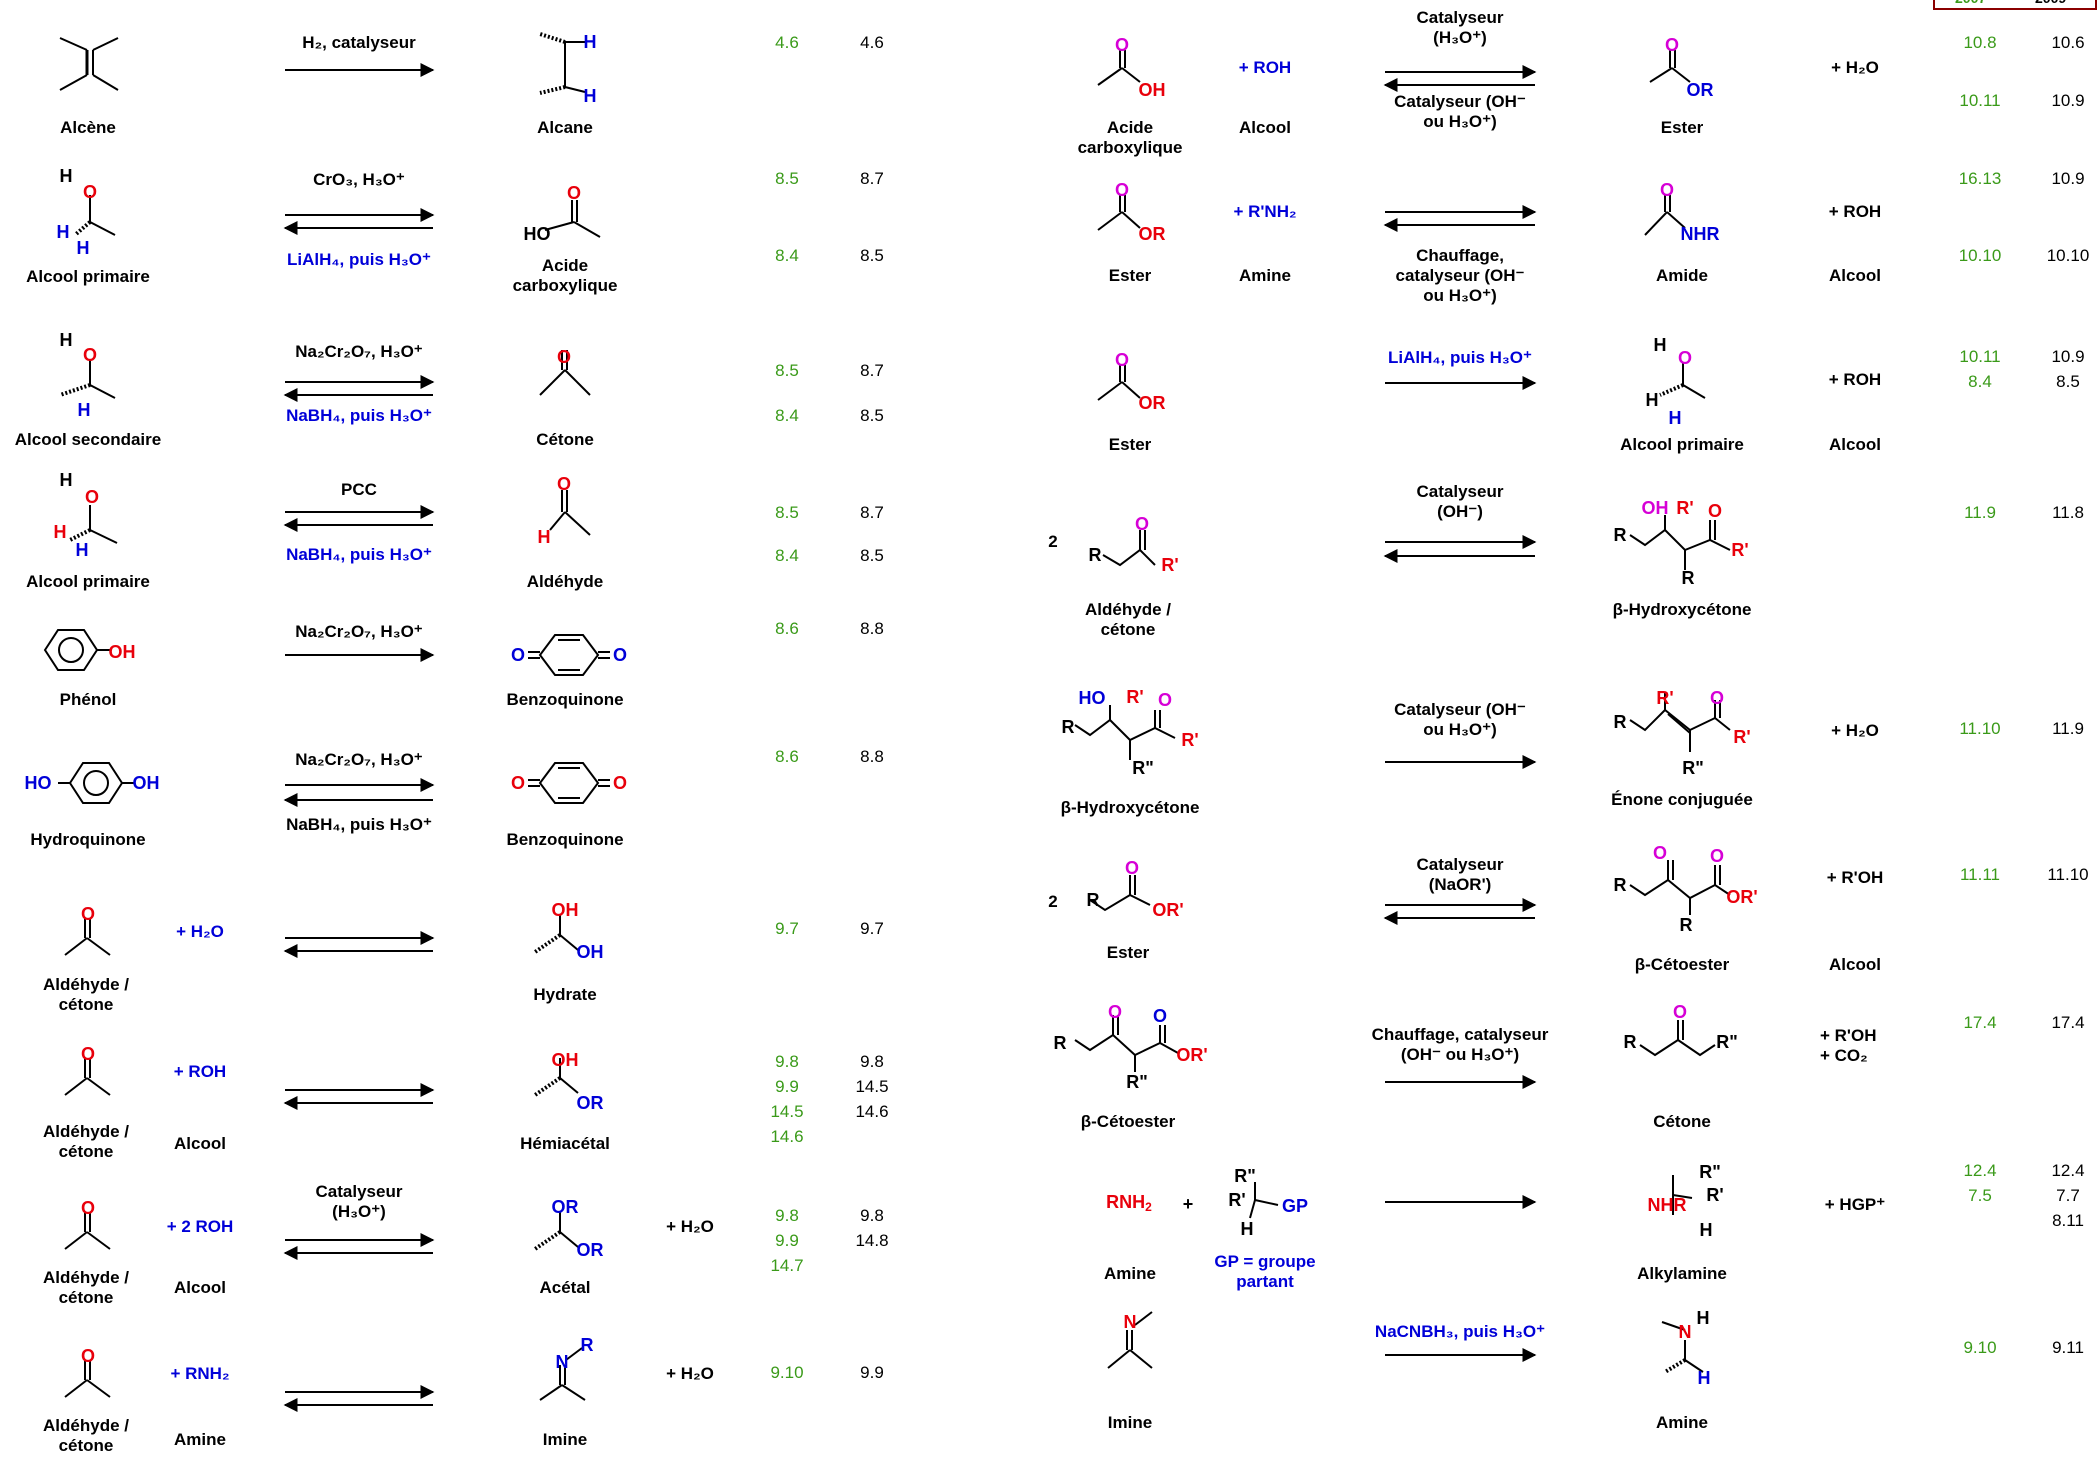 The height and width of the screenshot is (1458, 2098). I want to click on condition-top: CrO₃, H₃O⁺, so click(359, 179).